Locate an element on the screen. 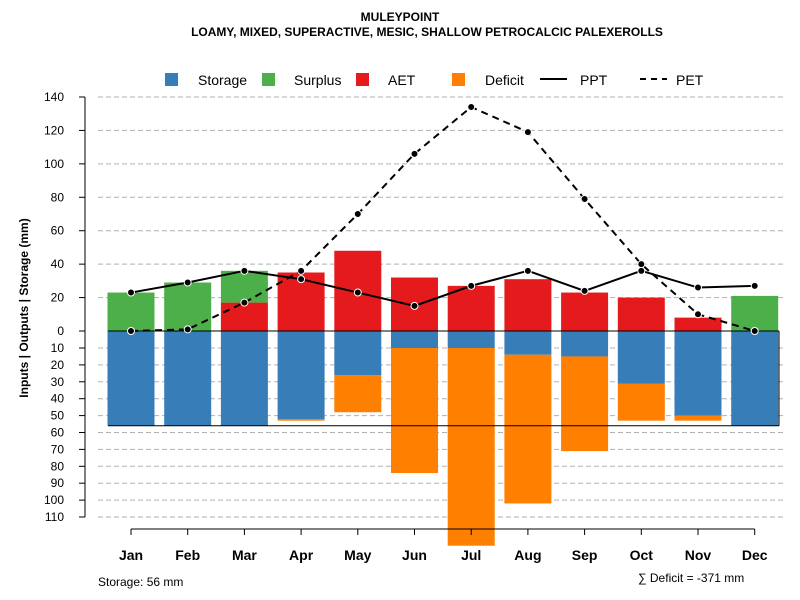 The width and height of the screenshot is (800, 600). legend-storage-swatch is located at coordinates (171, 79).